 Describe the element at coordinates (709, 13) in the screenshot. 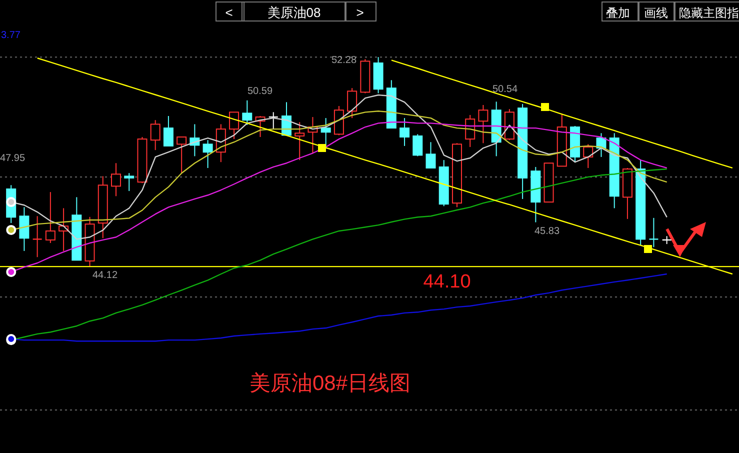

I see `annotation: 隐藏主图指` at that location.